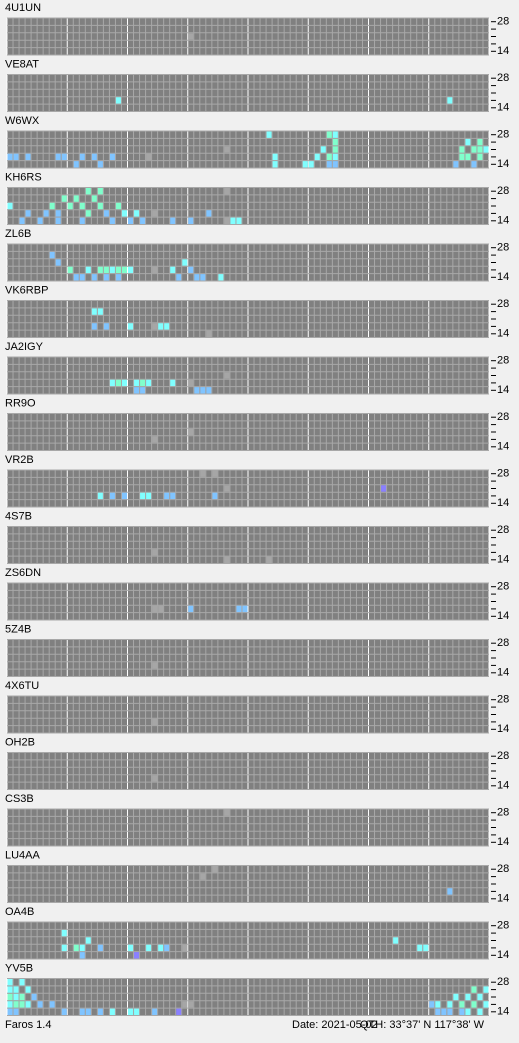  Describe the element at coordinates (26, 290) in the screenshot. I see `station-name: VK6RBP` at that location.